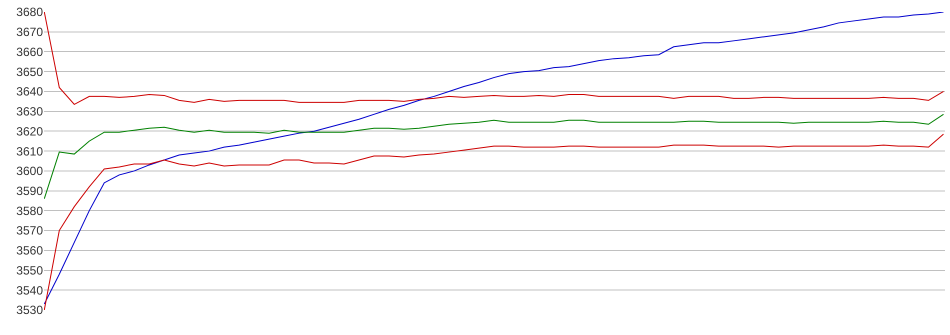  Describe the element at coordinates (30, 131) in the screenshot. I see `y-tick-label: 3620` at that location.